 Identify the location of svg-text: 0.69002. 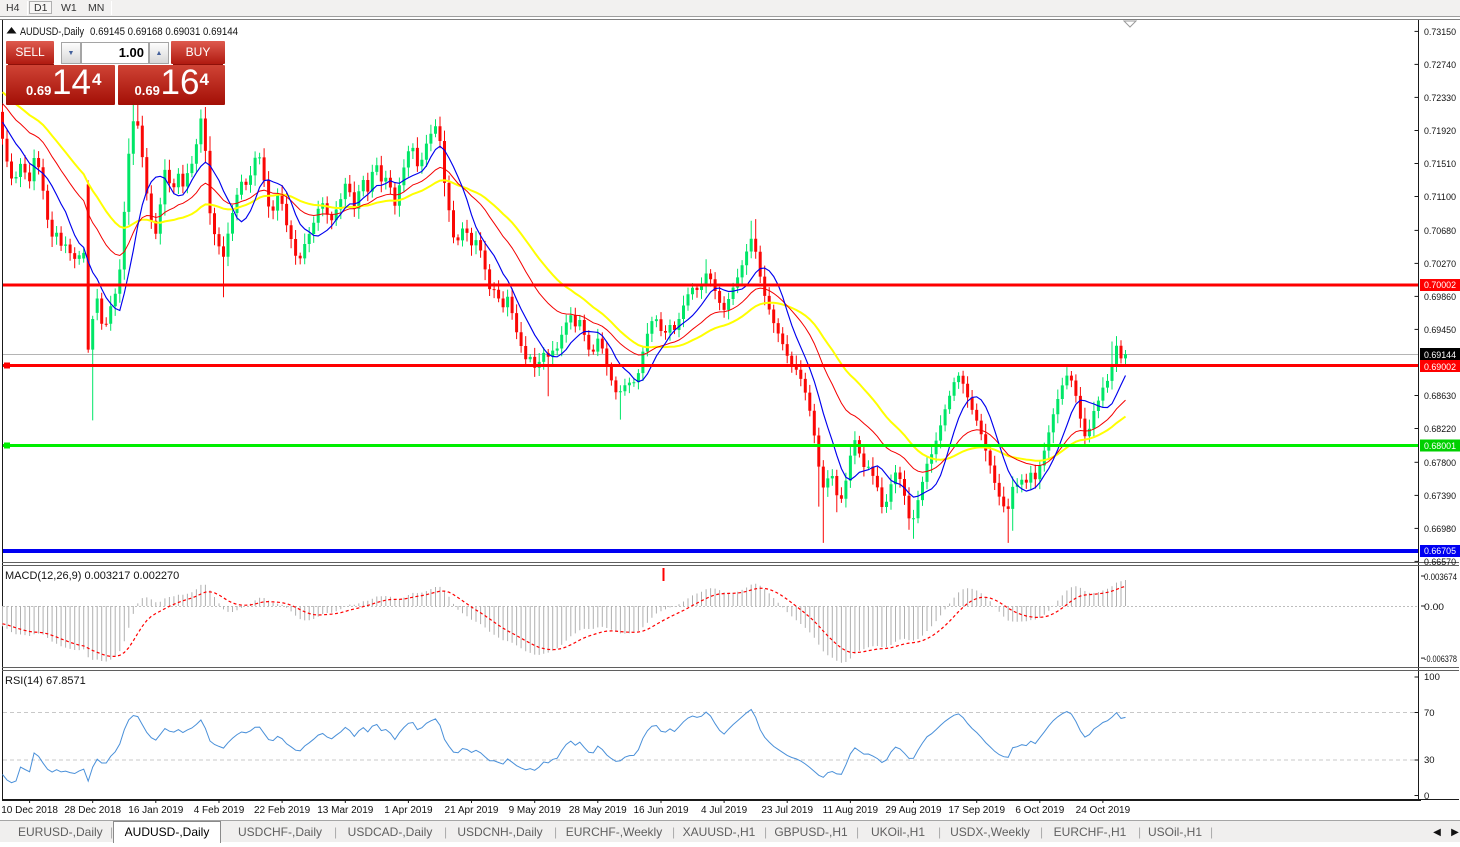
(1440, 367).